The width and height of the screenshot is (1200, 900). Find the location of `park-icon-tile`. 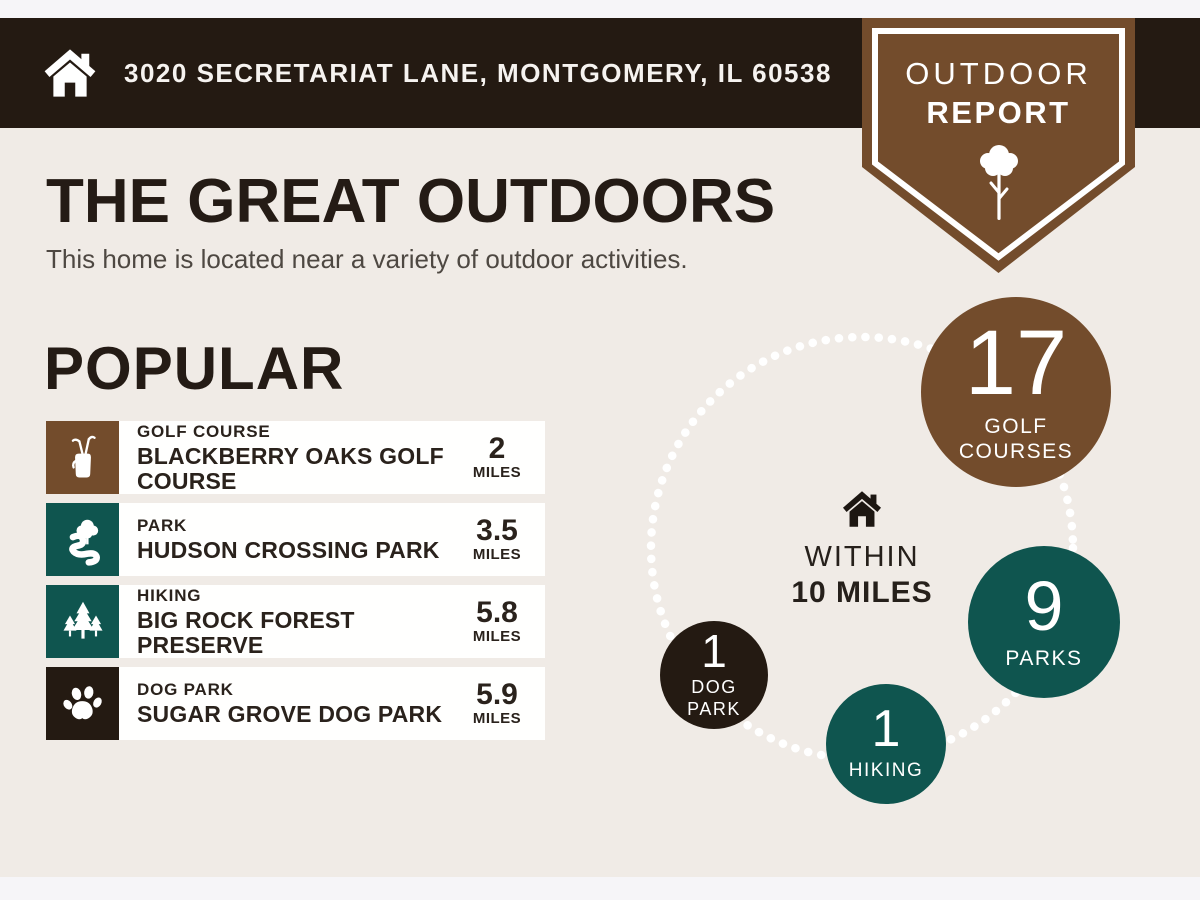

park-icon-tile is located at coordinates (82, 539).